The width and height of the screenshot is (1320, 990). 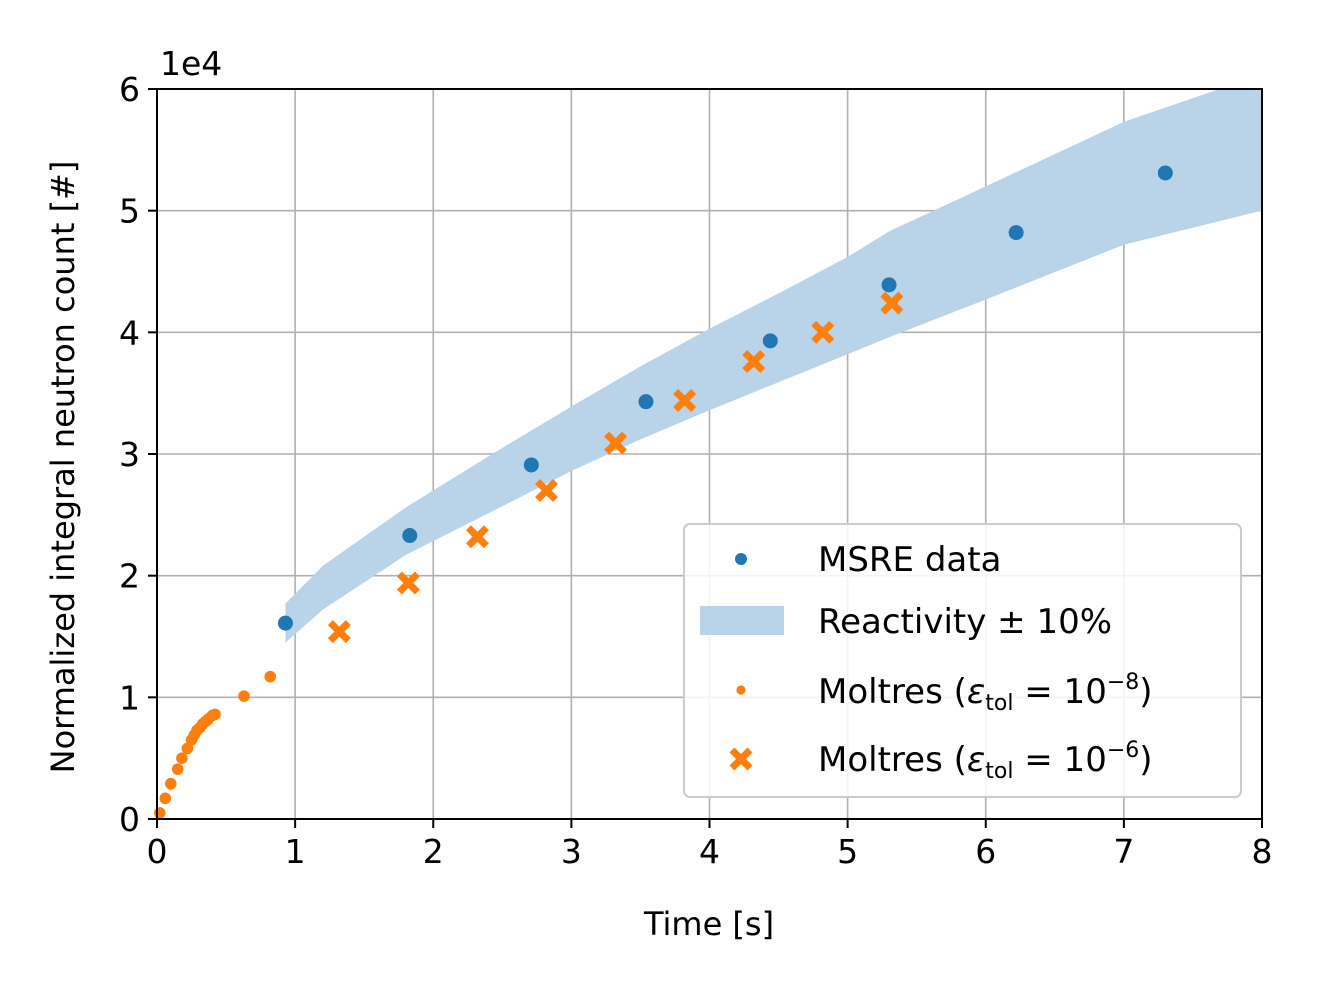 What do you see at coordinates (129, 454) in the screenshot?
I see `y-tick-label: 3` at bounding box center [129, 454].